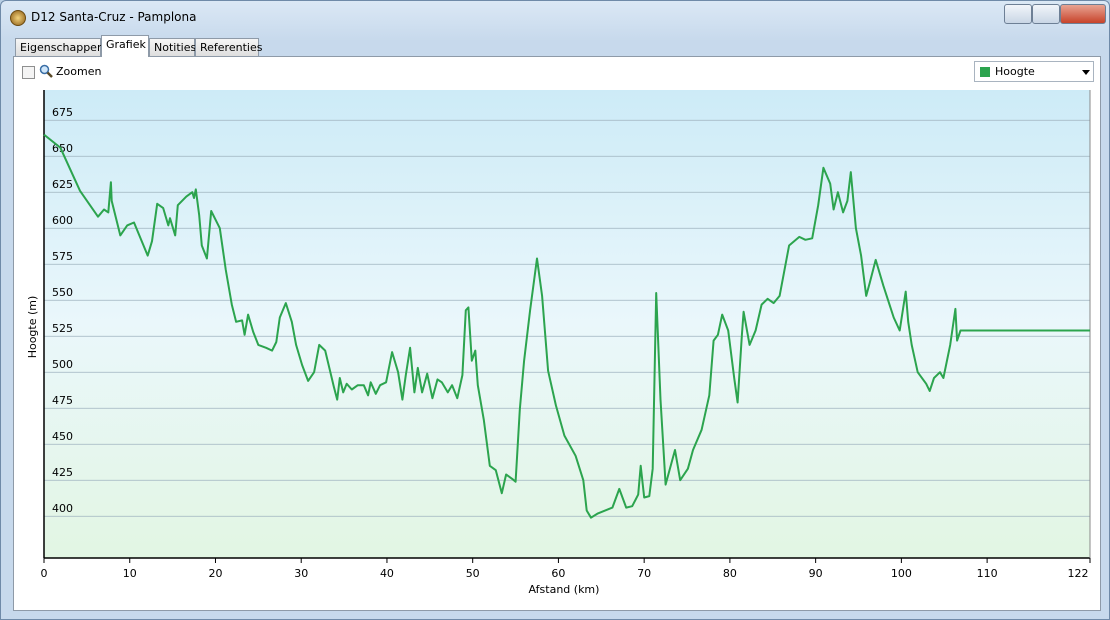 The height and width of the screenshot is (620, 1110). Describe the element at coordinates (18, 18) in the screenshot. I see `app-icon` at that location.